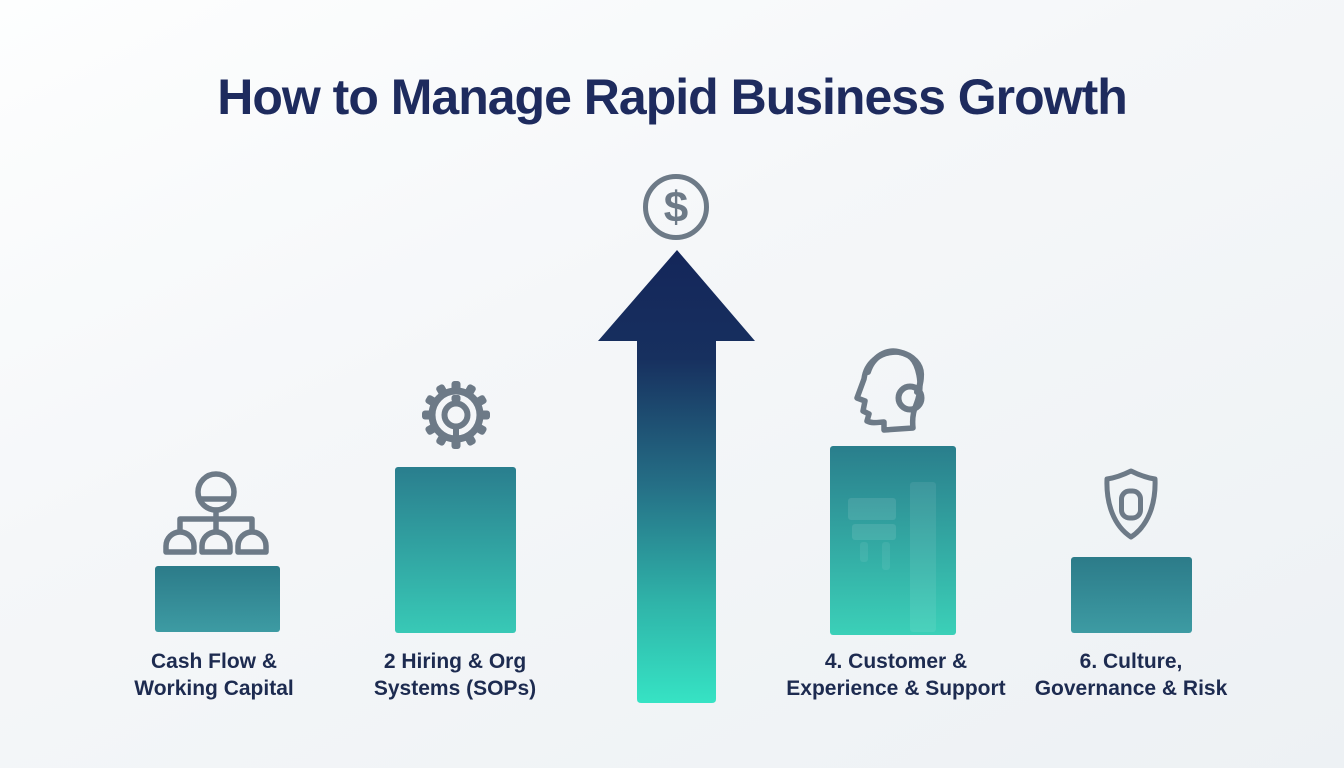 This screenshot has width=1344, height=768. I want to click on label-cash-flow-line2: Working Capital, so click(214, 688).